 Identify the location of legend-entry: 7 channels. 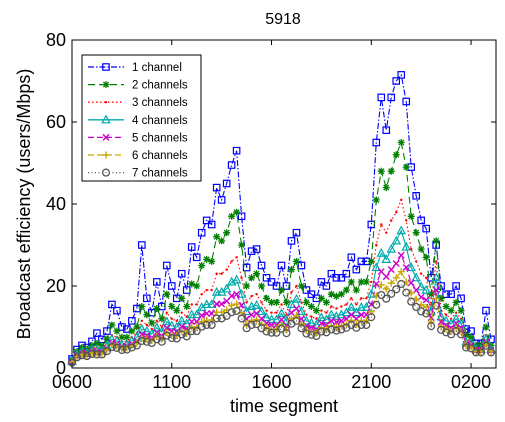
(138, 174).